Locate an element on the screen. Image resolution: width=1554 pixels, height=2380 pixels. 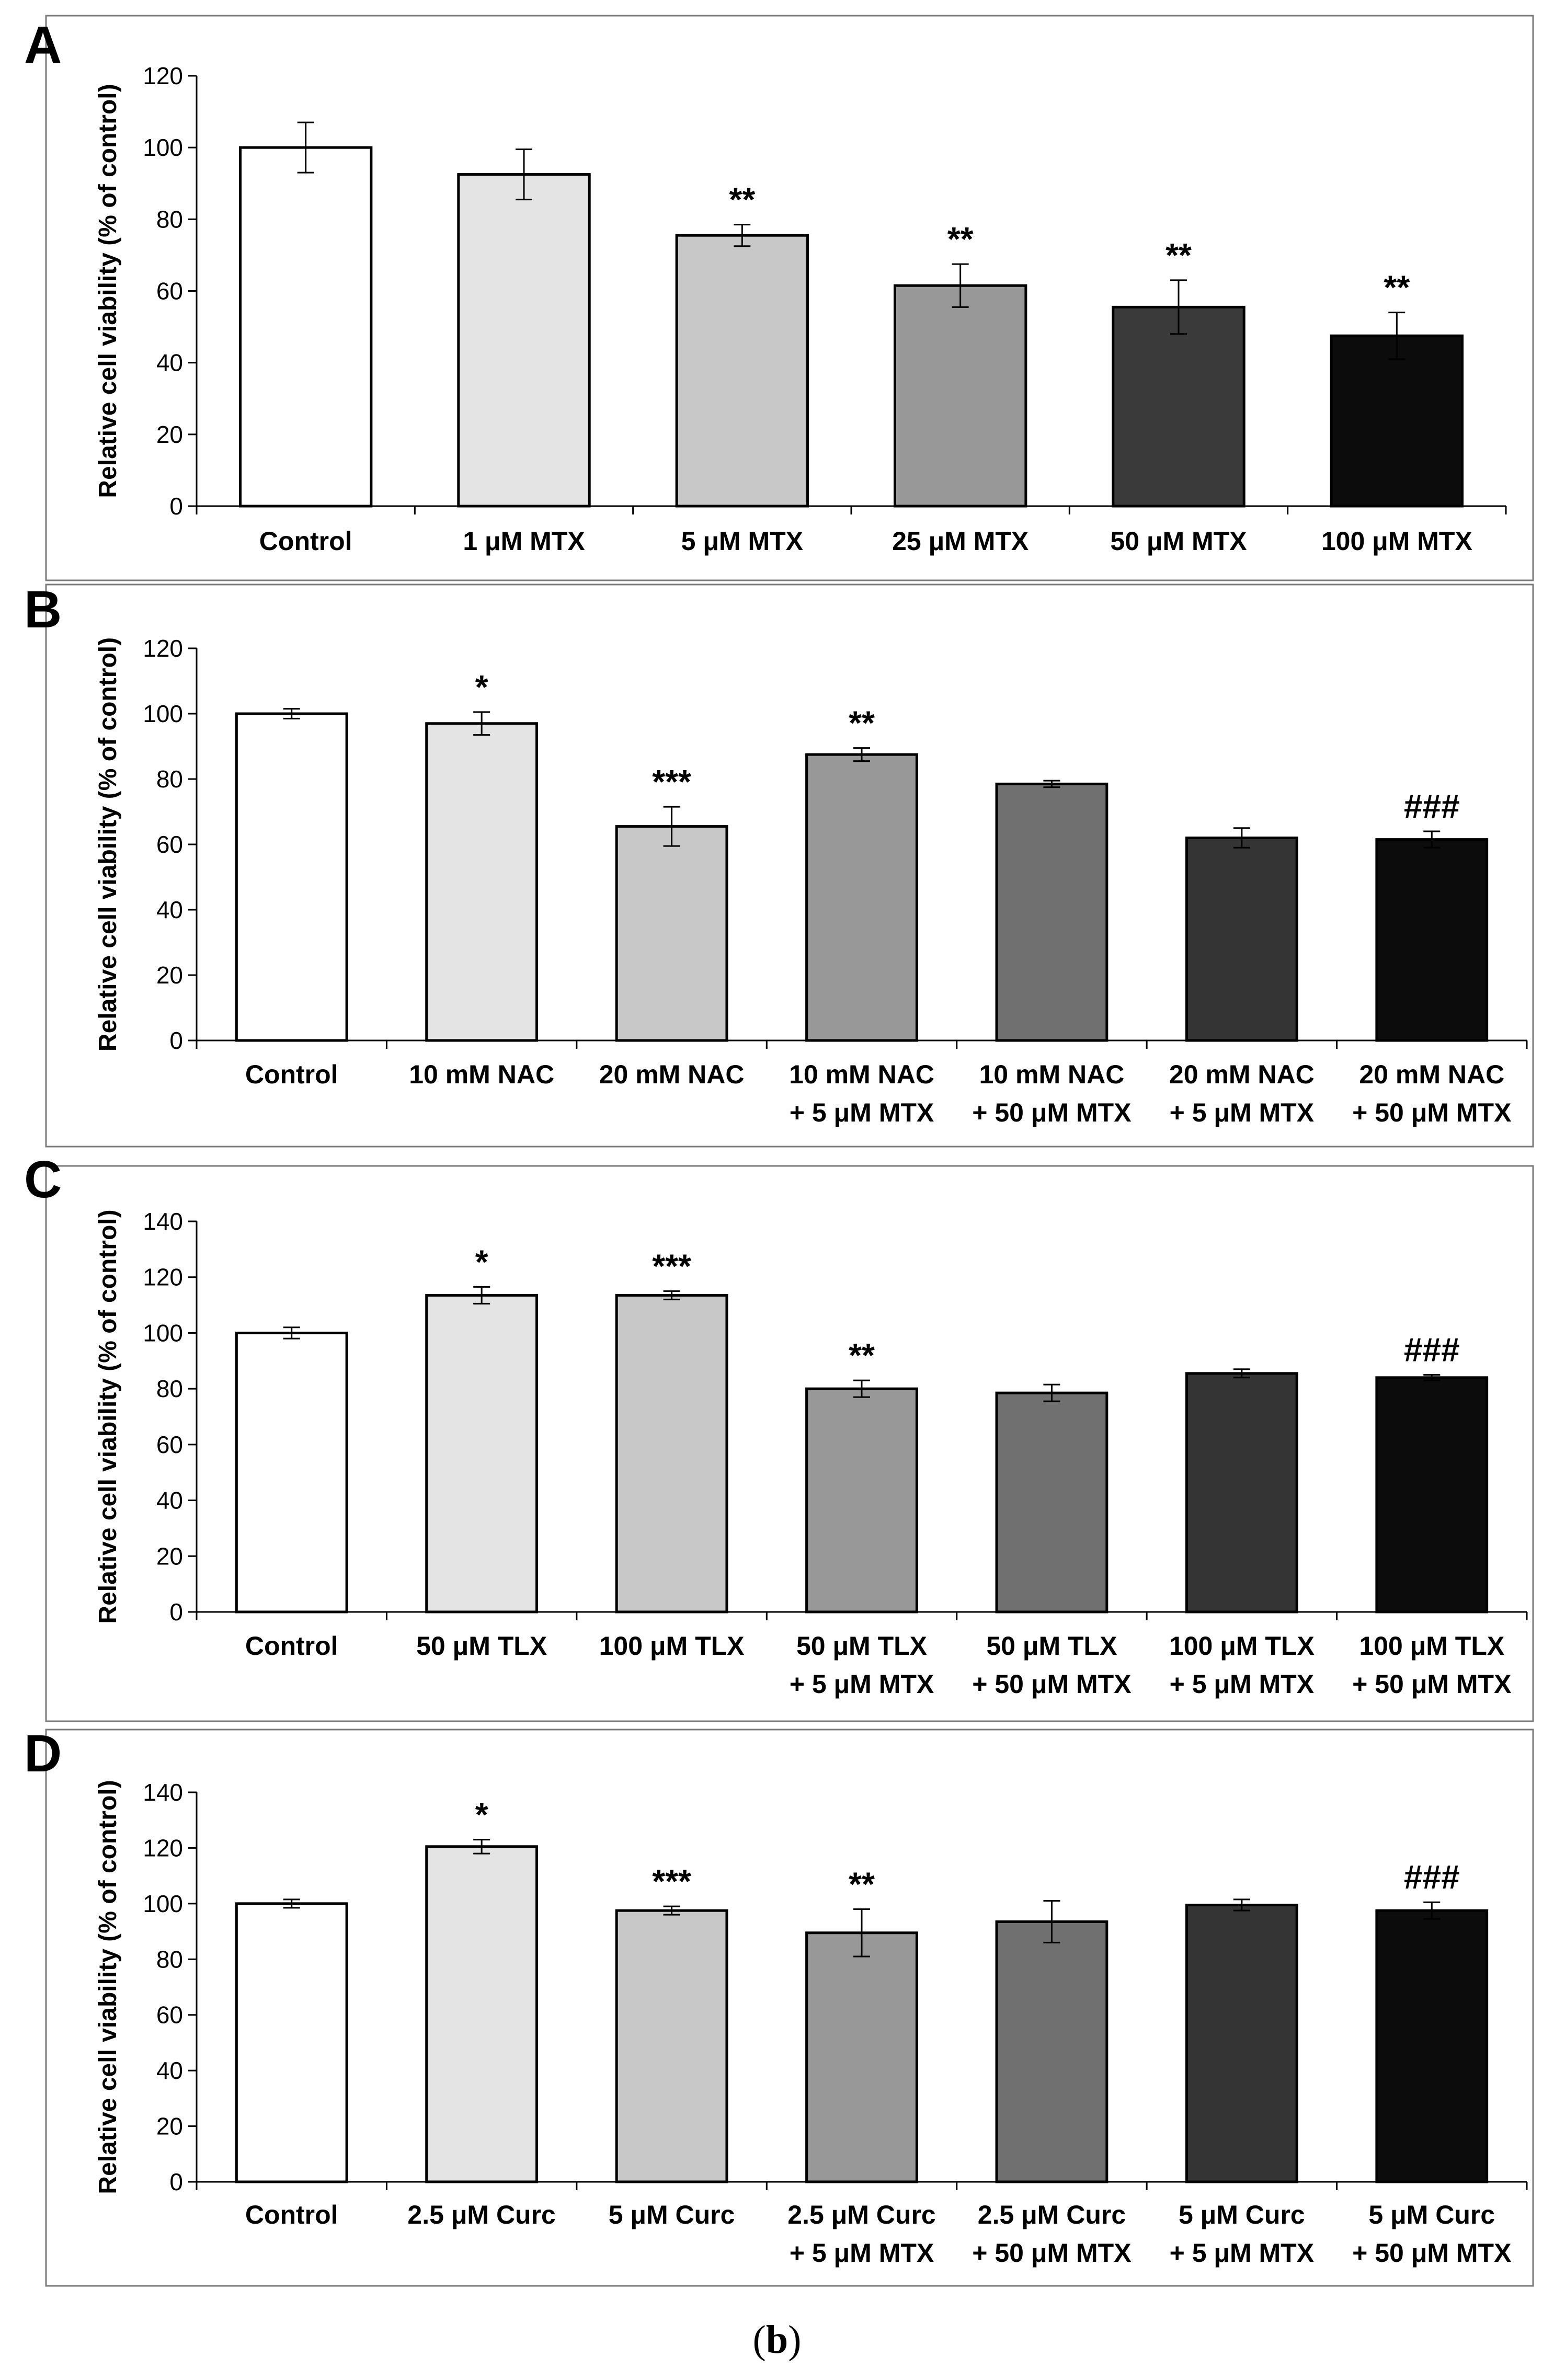
panel-letter: C is located at coordinates (43, 1179).